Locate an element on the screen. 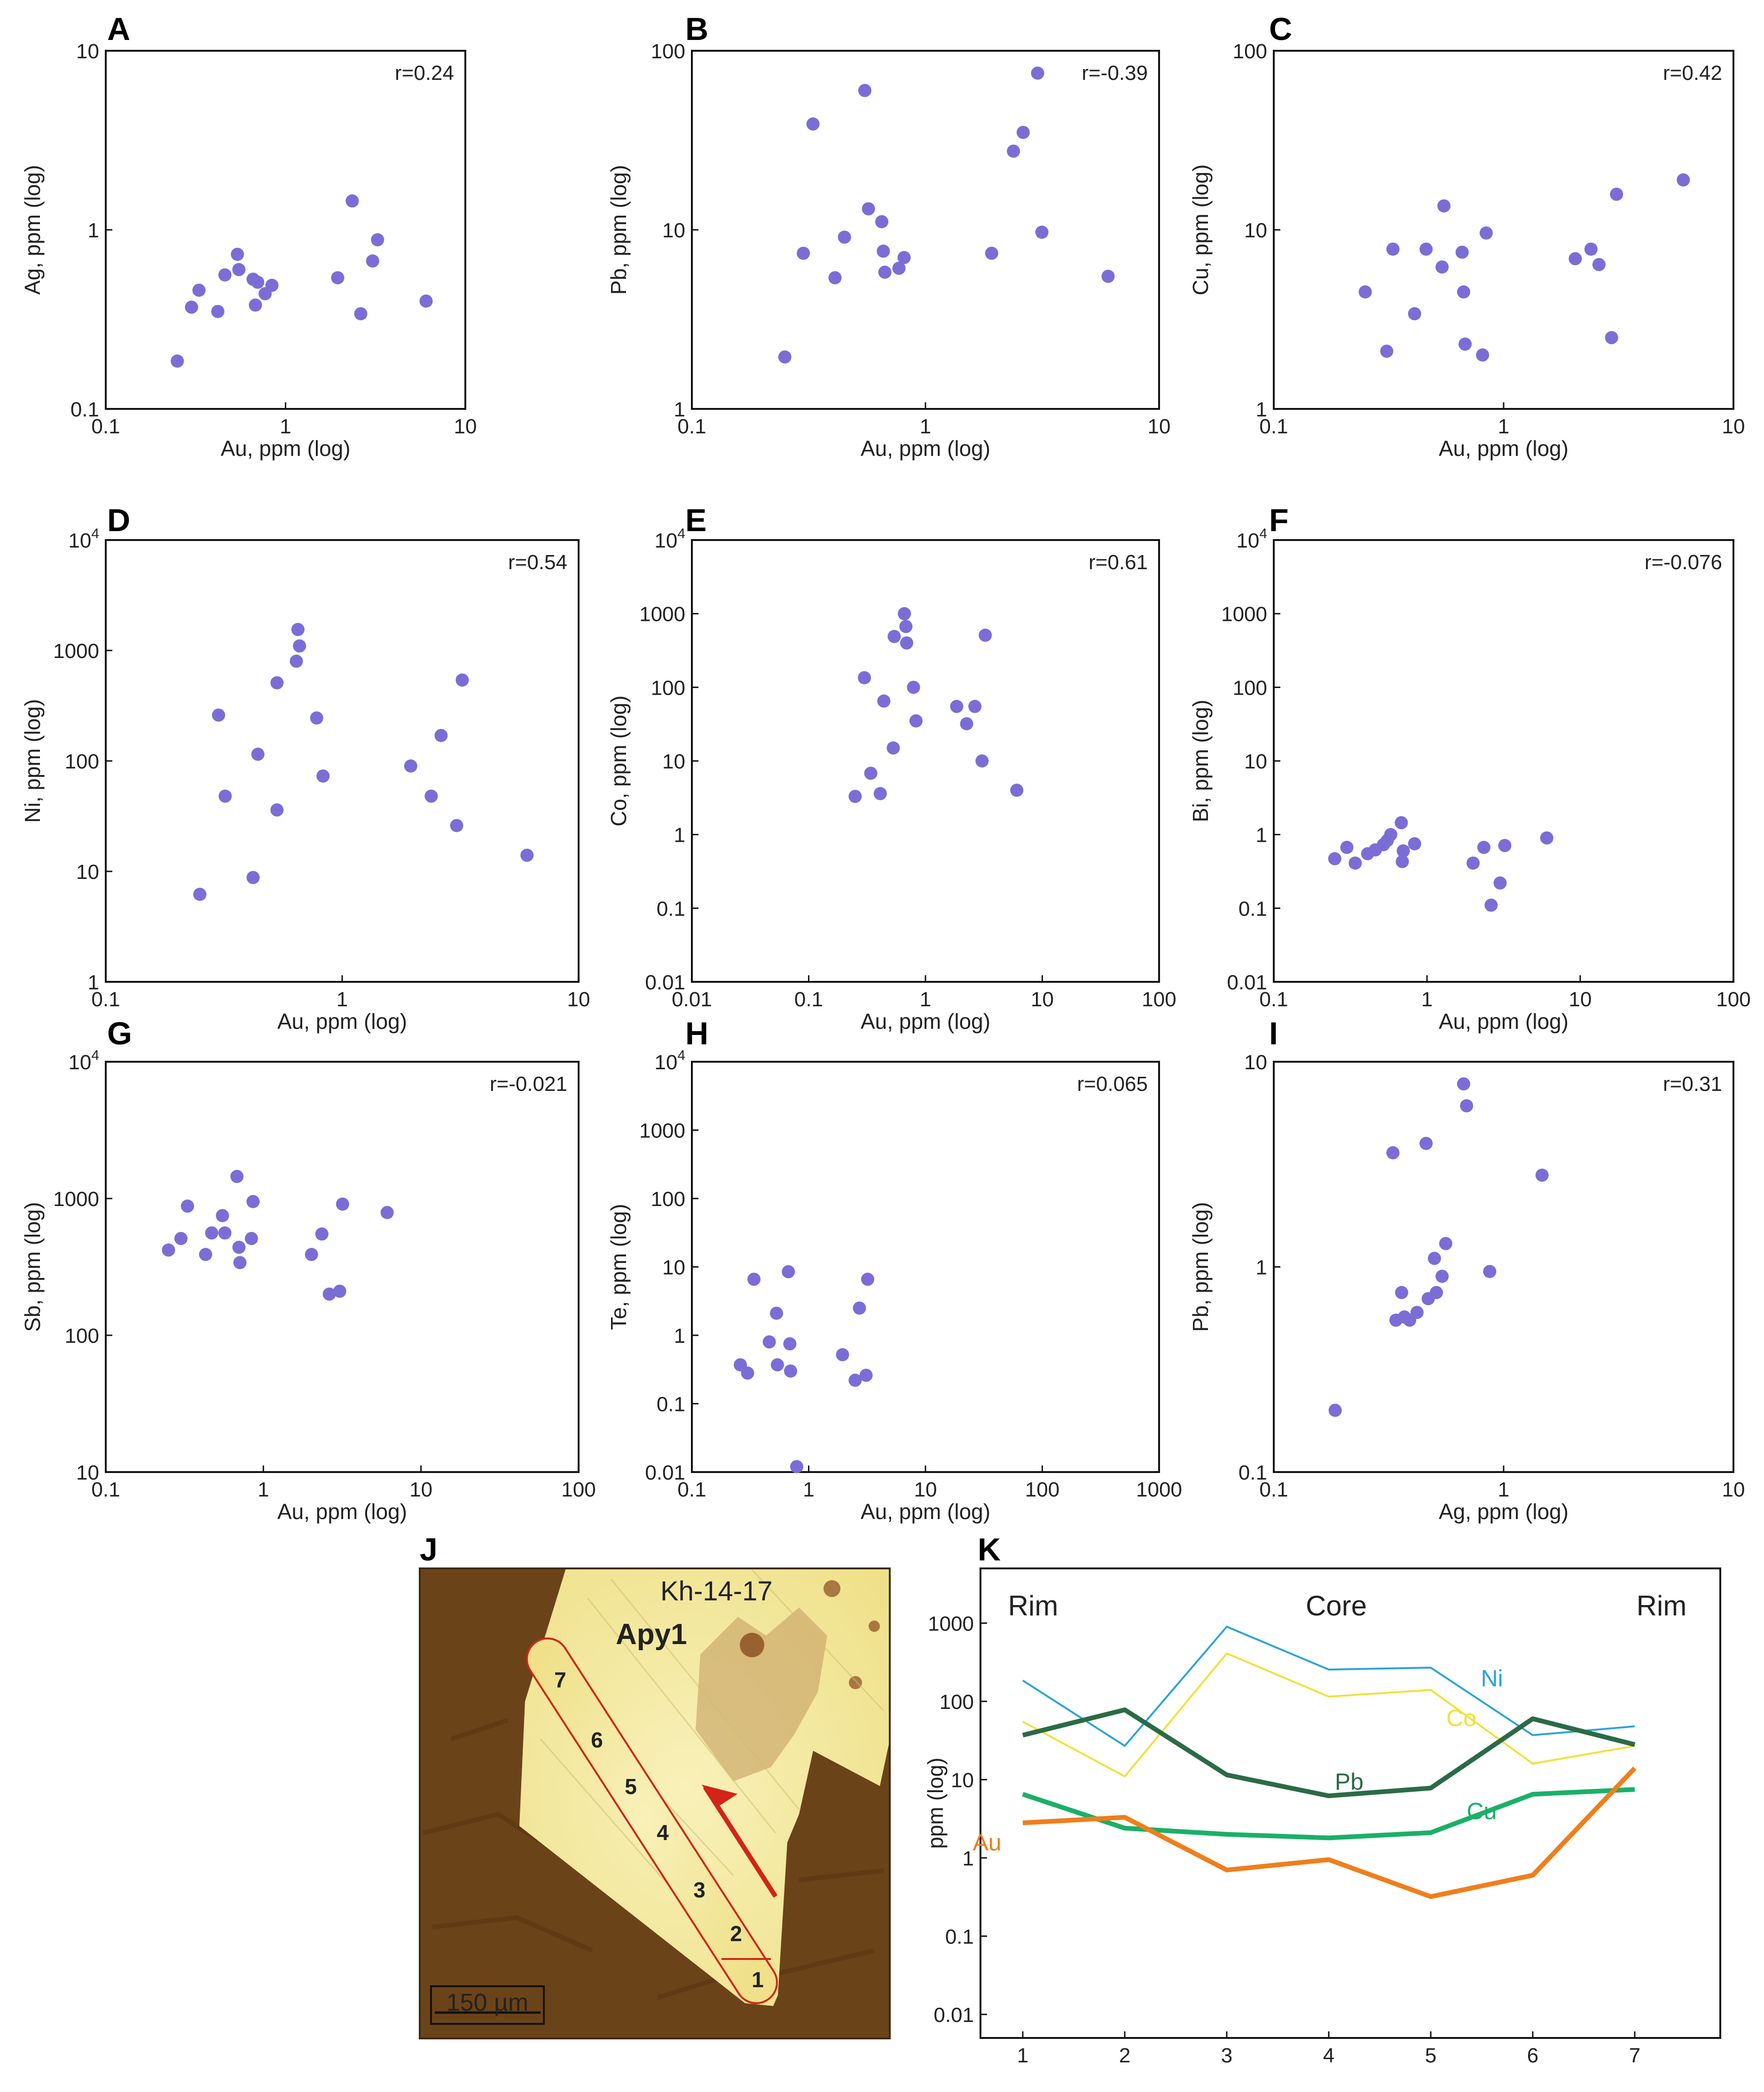 This screenshot has height=2092, width=1764. spot-label-5: 5 is located at coordinates (631, 1787).